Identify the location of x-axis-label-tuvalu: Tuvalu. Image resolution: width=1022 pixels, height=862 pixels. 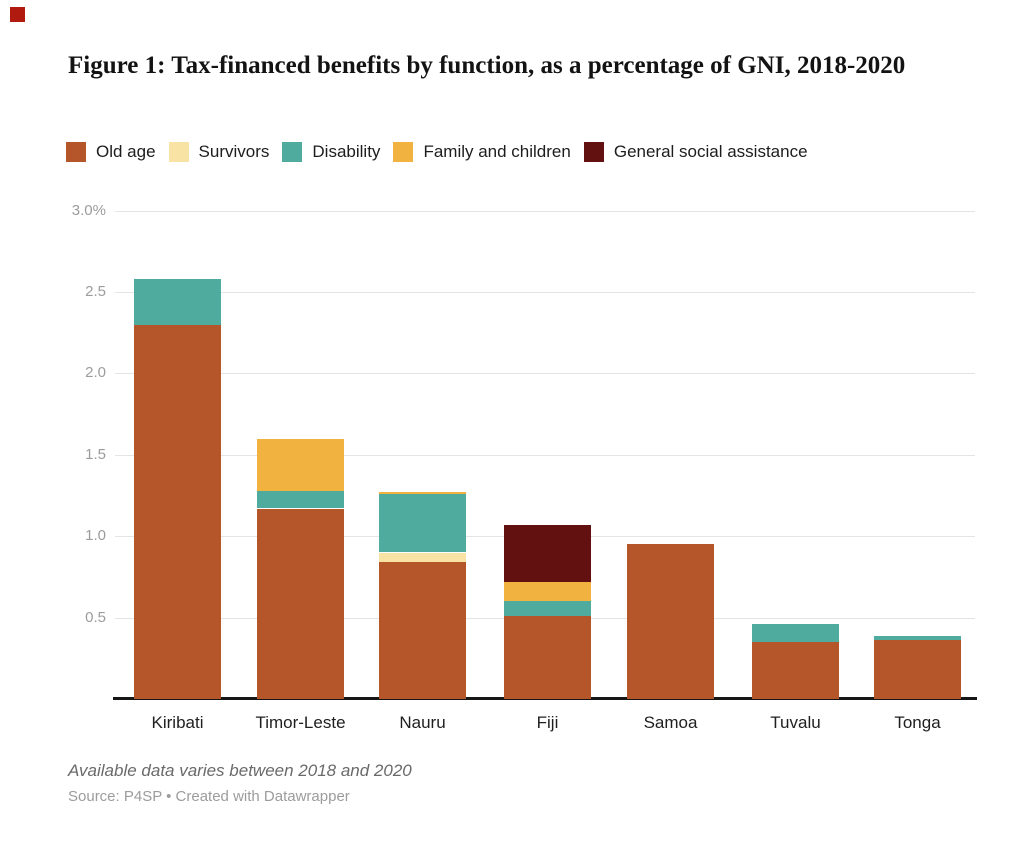
(795, 722).